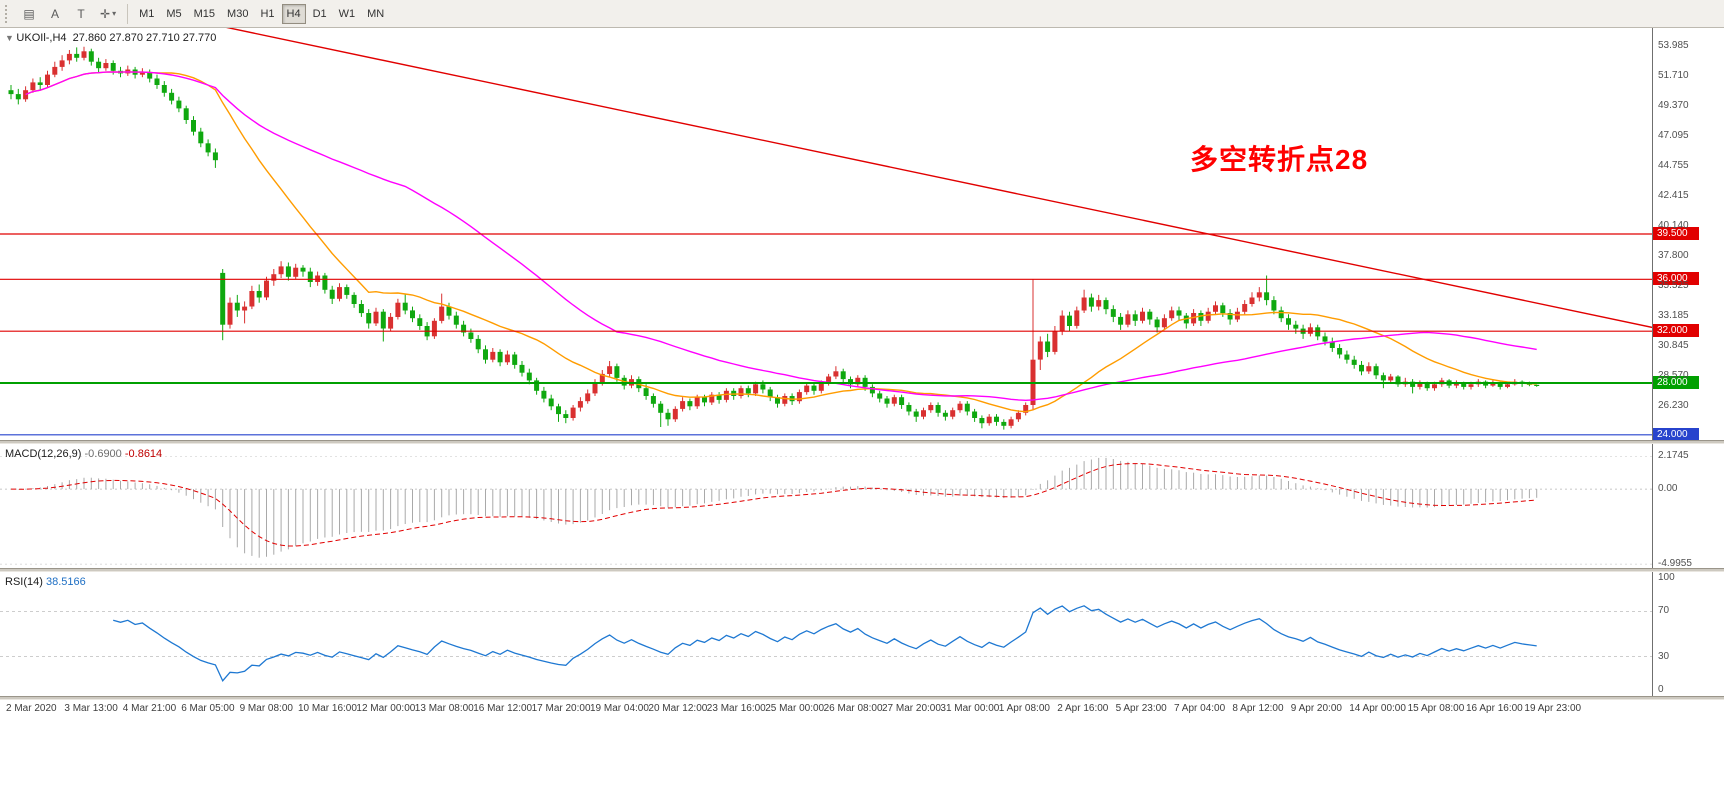 This screenshot has width=1724, height=793. What do you see at coordinates (1673, 346) in the screenshot?
I see `price-tick-label: 30.845` at bounding box center [1673, 346].